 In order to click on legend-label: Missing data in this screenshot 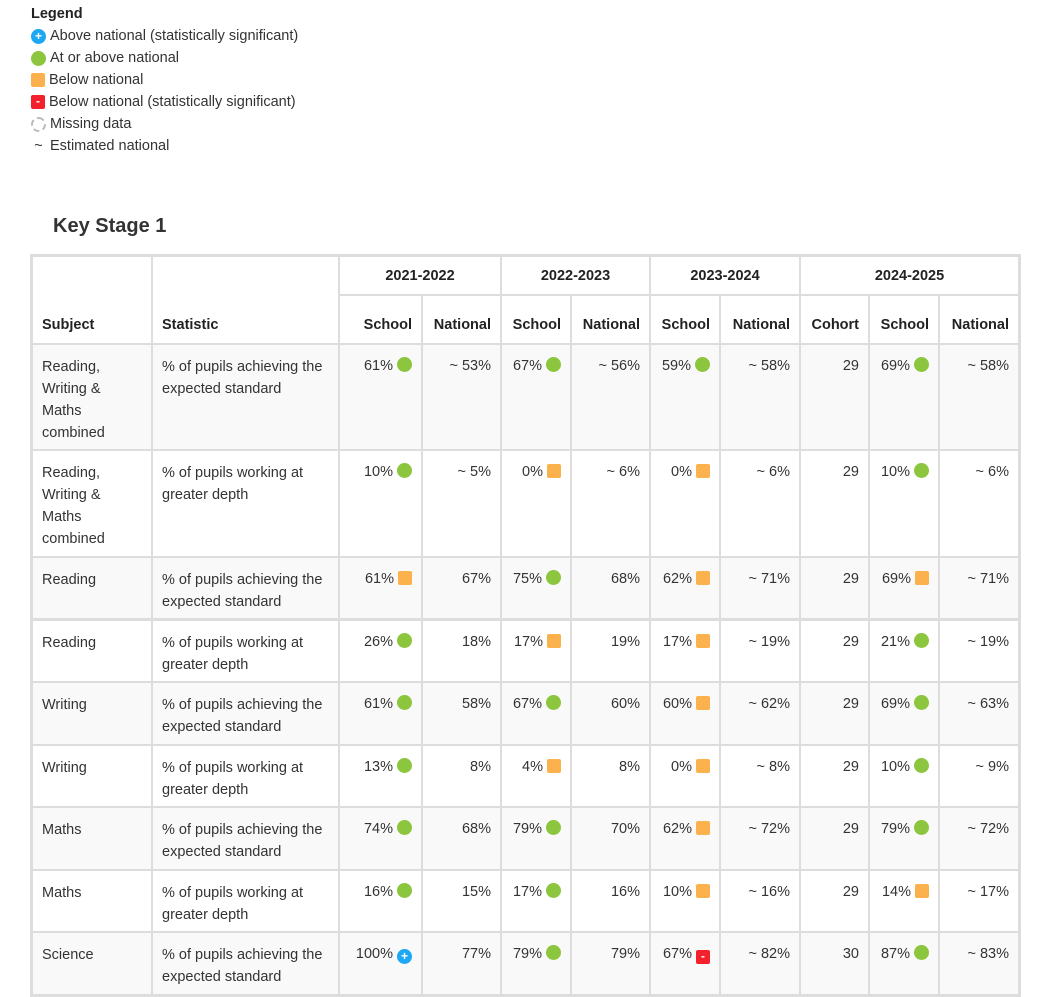, I will do `click(91, 124)`.